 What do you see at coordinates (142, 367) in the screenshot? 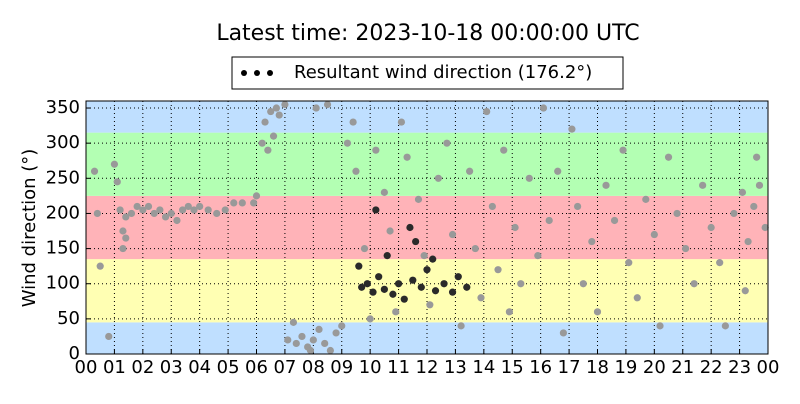
I see `x-tick-label: 02` at bounding box center [142, 367].